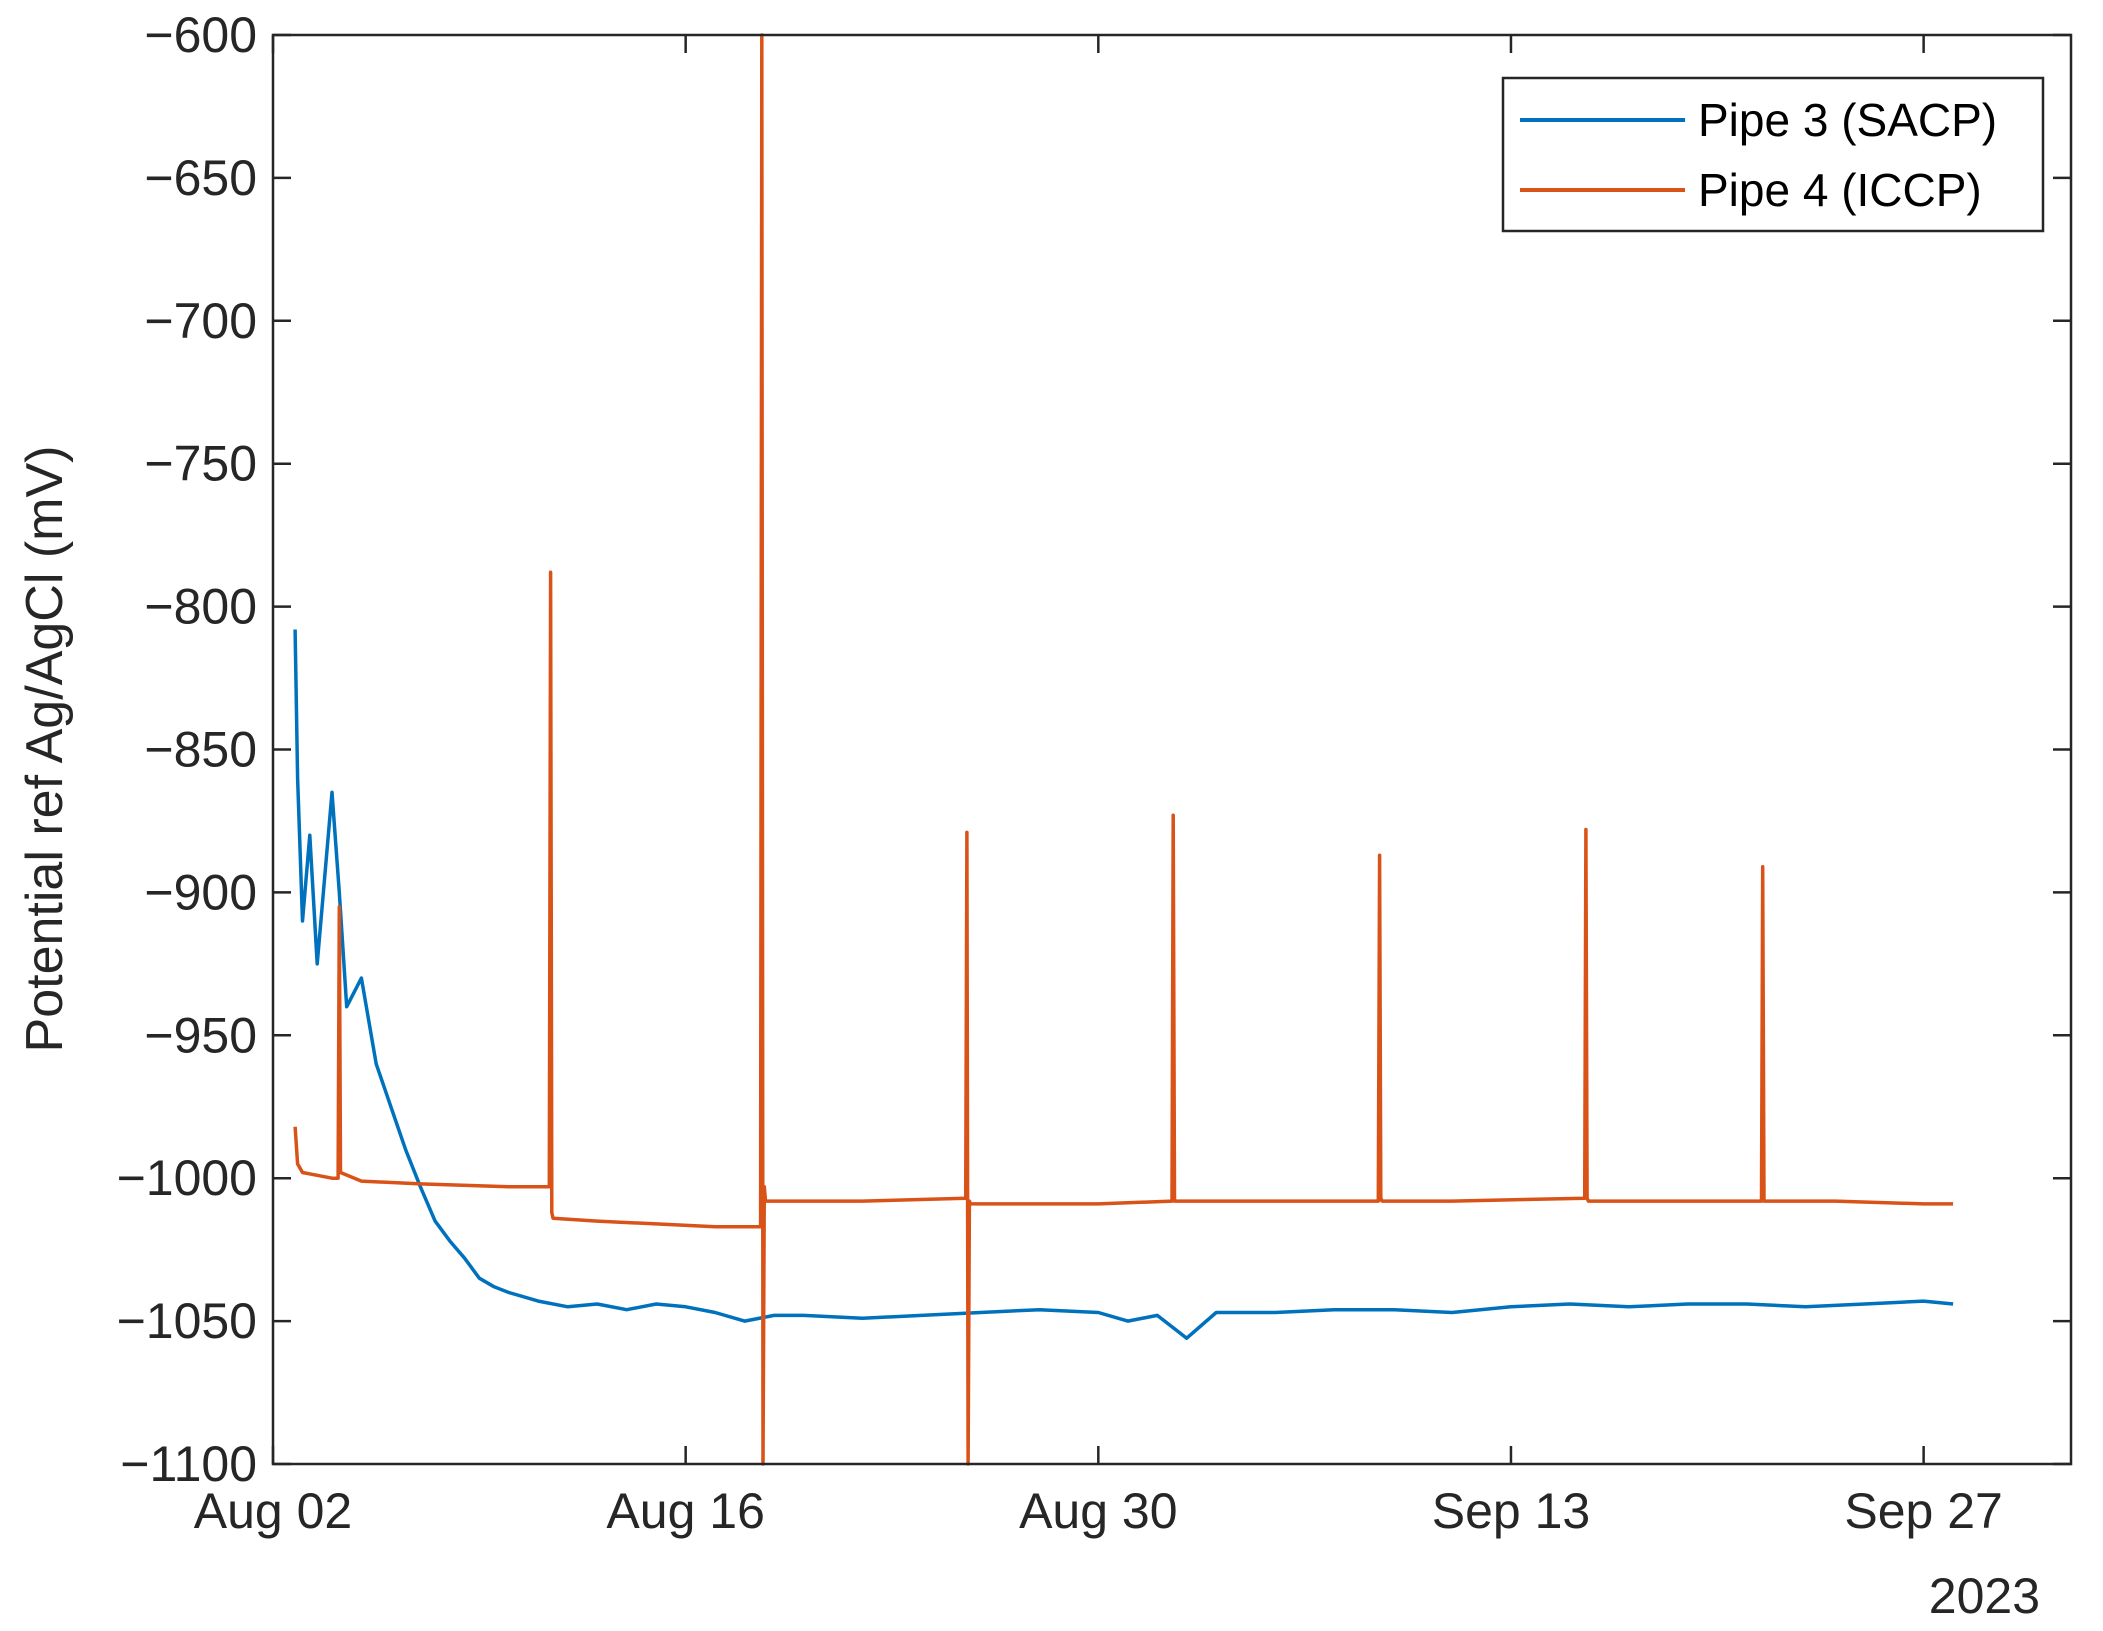 Image resolution: width=2103 pixels, height=1631 pixels. Describe the element at coordinates (1098, 1511) in the screenshot. I see `x-tick-label: Aug 30` at that location.